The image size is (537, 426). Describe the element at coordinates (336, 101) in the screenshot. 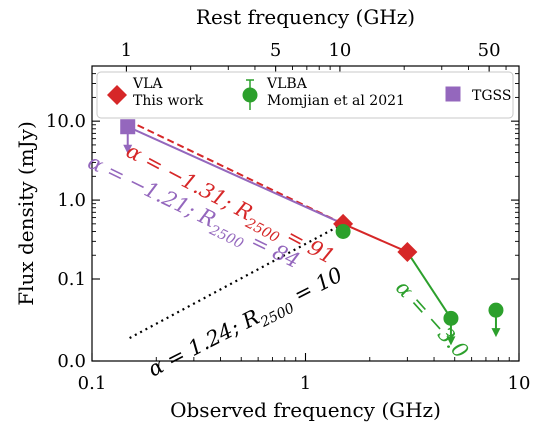

I see `legend-label: Momjian et al 2021` at that location.